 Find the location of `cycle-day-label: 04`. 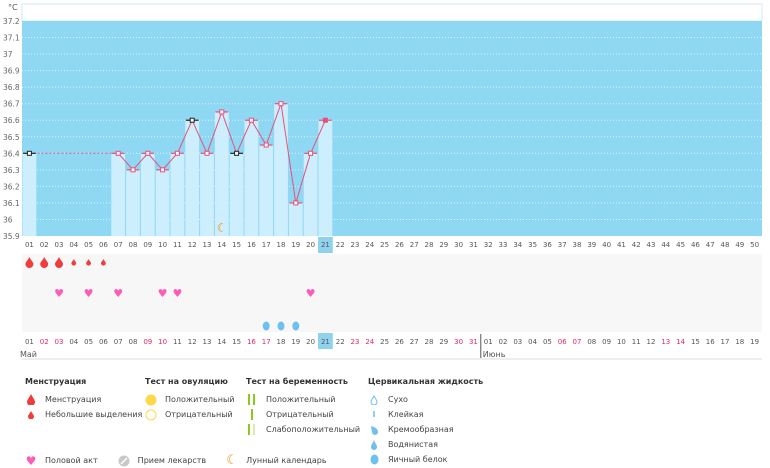

cycle-day-label: 04 is located at coordinates (73, 245).